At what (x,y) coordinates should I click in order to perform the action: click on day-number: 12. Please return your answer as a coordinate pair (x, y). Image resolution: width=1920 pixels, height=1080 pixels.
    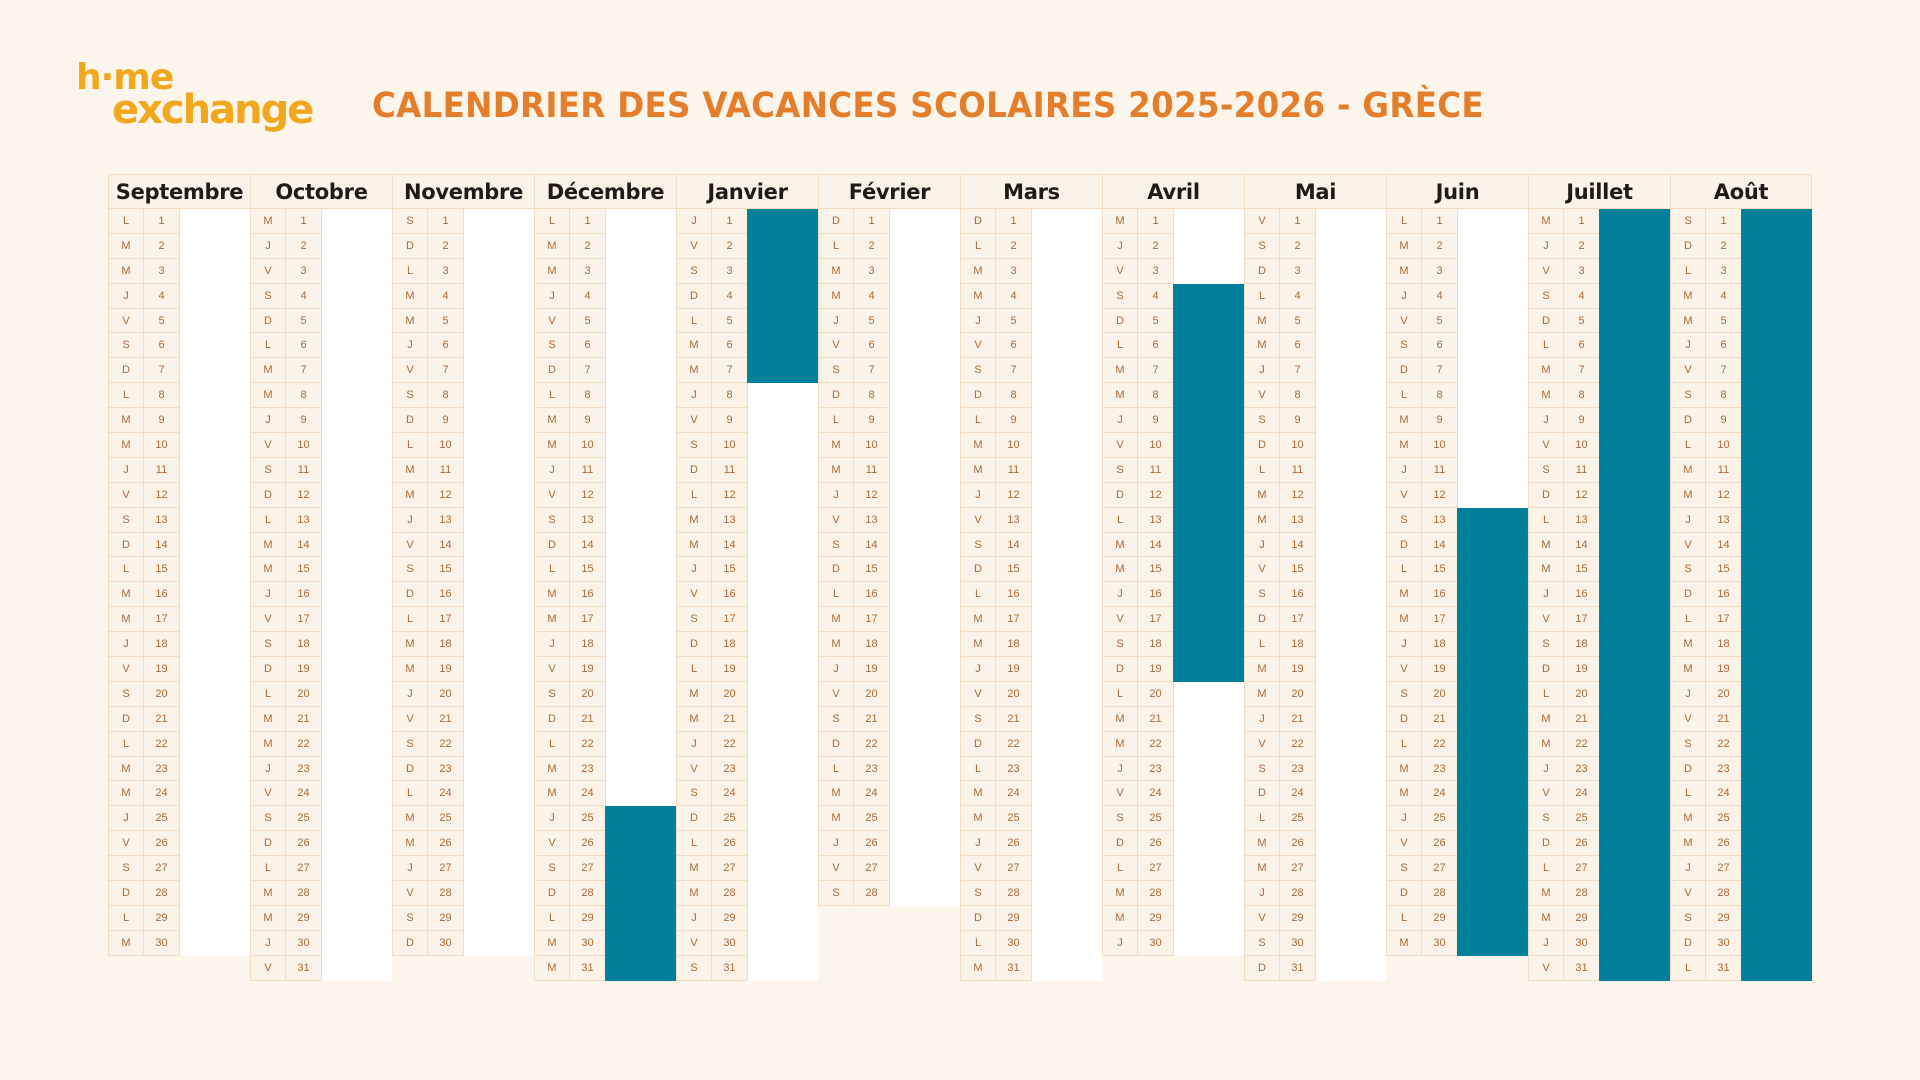
    Looking at the image, I should click on (1013, 495).